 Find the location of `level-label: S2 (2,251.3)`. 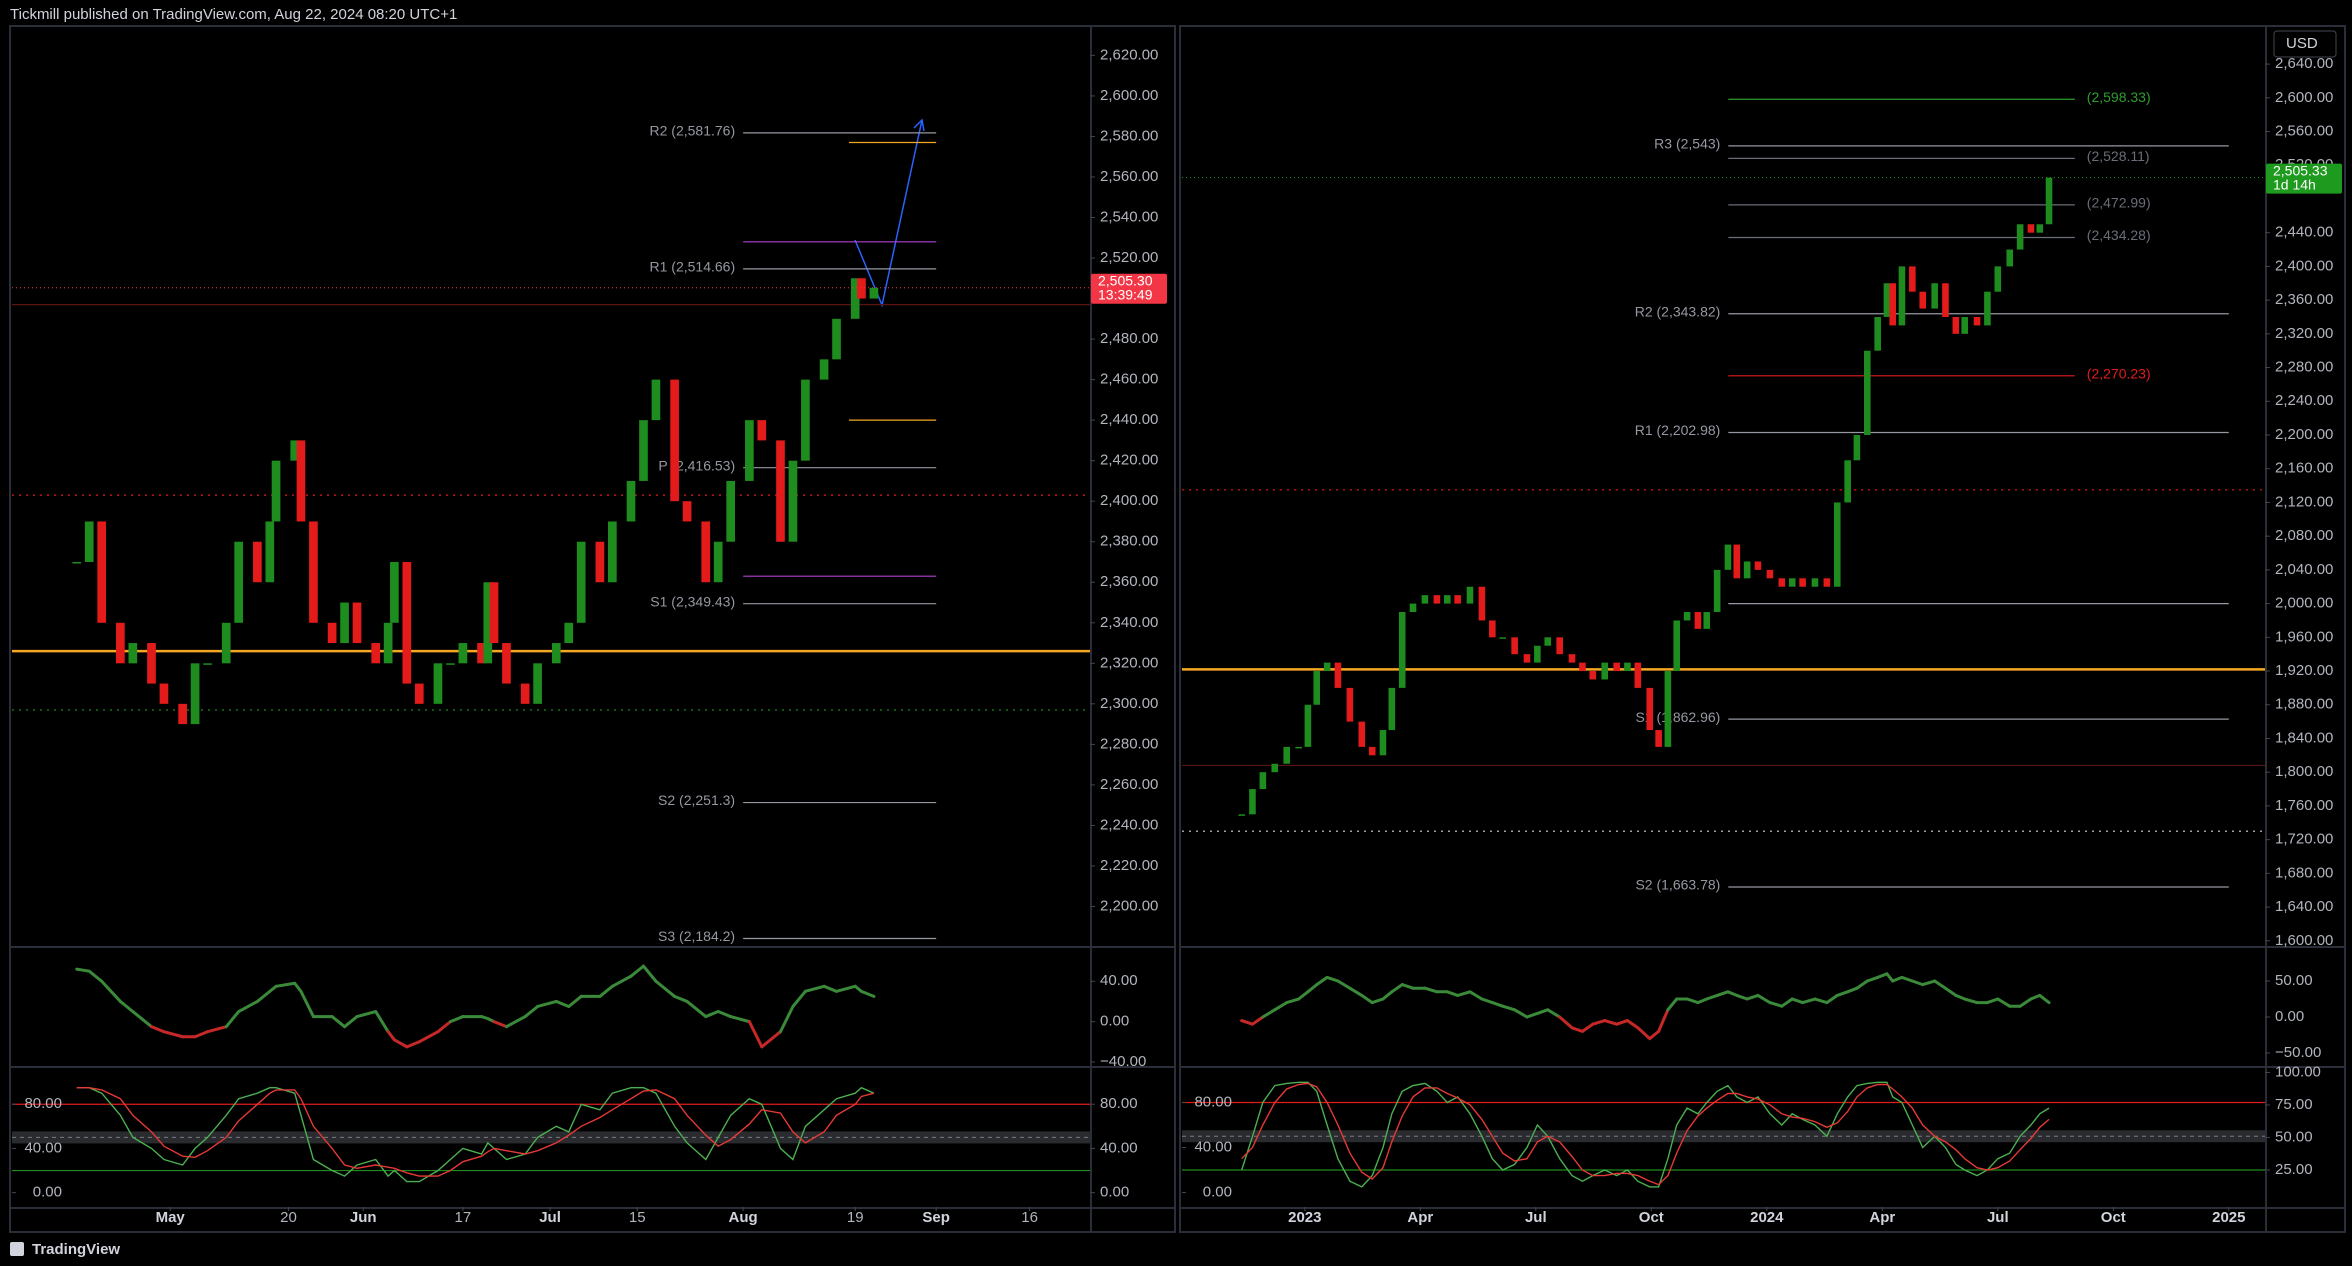

level-label: S2 (2,251.3) is located at coordinates (696, 800).